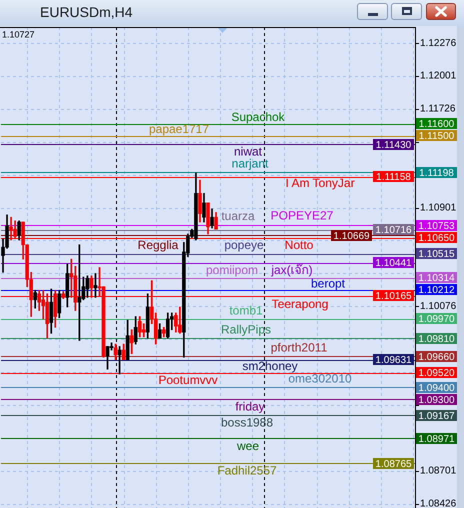 Image resolution: width=464 pixels, height=508 pixels. Describe the element at coordinates (436, 124) in the screenshot. I see `text: 1.11600` at that location.